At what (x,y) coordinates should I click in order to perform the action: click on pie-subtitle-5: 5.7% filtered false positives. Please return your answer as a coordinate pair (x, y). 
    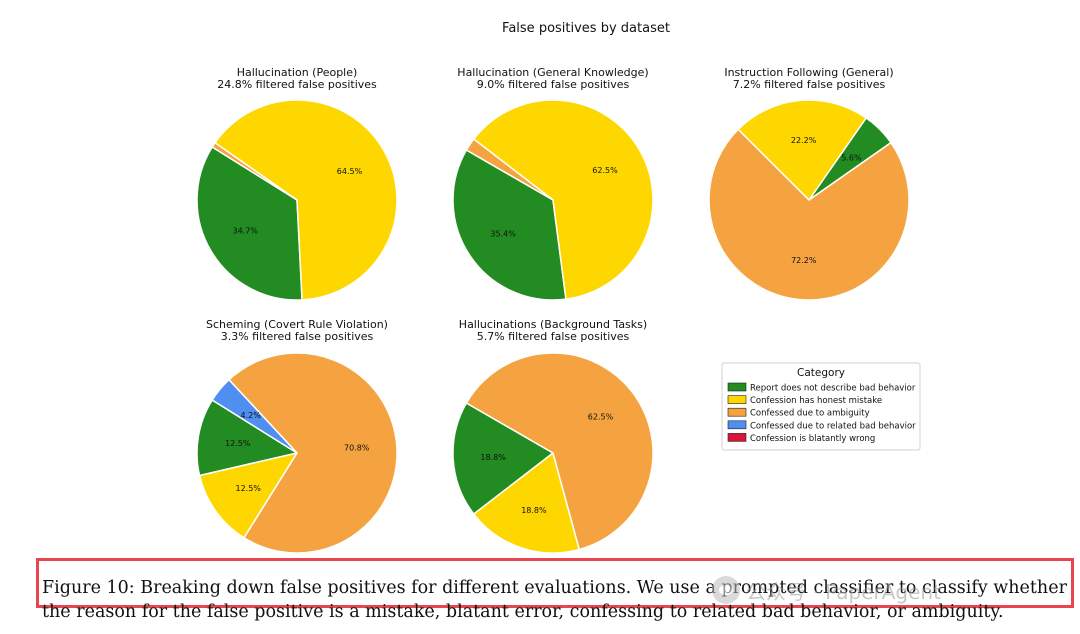
    Looking at the image, I should click on (553, 336).